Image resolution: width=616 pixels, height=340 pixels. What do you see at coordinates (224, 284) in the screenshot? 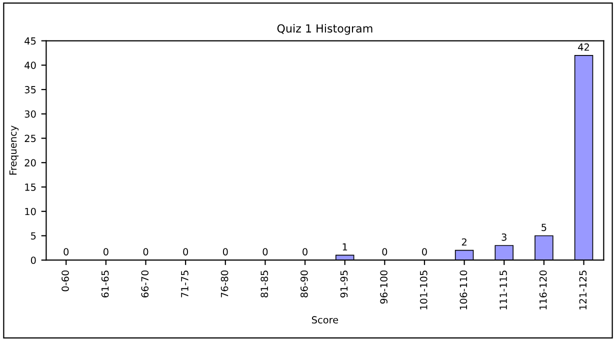
I see `x-tick-label: 76-80` at bounding box center [224, 284].